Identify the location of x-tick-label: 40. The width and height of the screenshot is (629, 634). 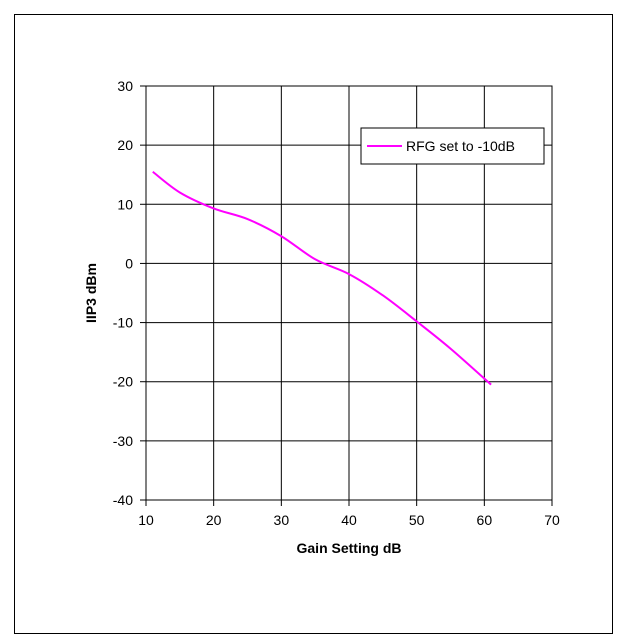
(349, 520).